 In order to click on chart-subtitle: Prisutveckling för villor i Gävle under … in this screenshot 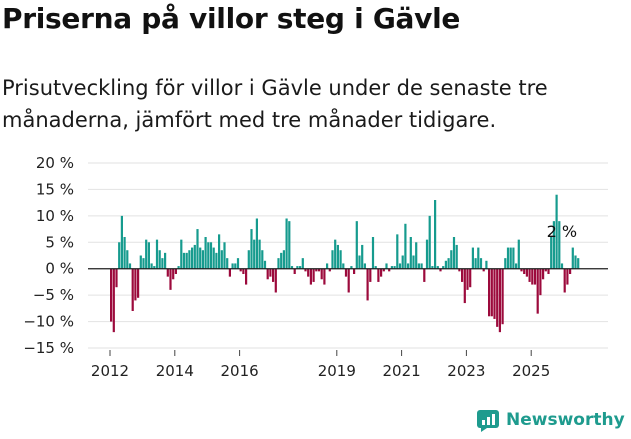, I will do `click(275, 104)`.